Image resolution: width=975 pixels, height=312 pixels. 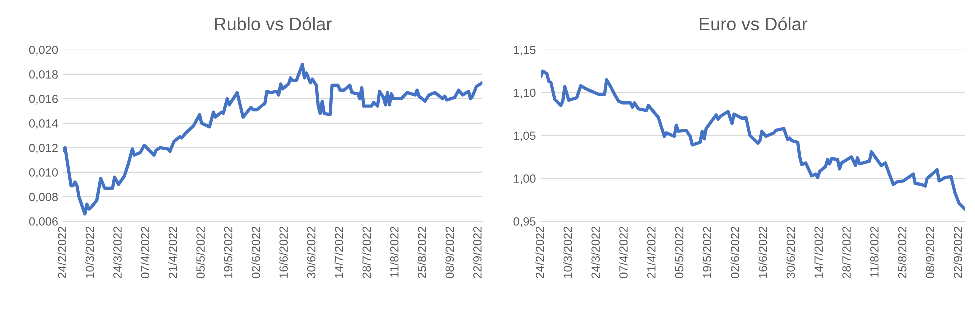 I want to click on y-tick-label: 0,018, so click(x=43, y=75).